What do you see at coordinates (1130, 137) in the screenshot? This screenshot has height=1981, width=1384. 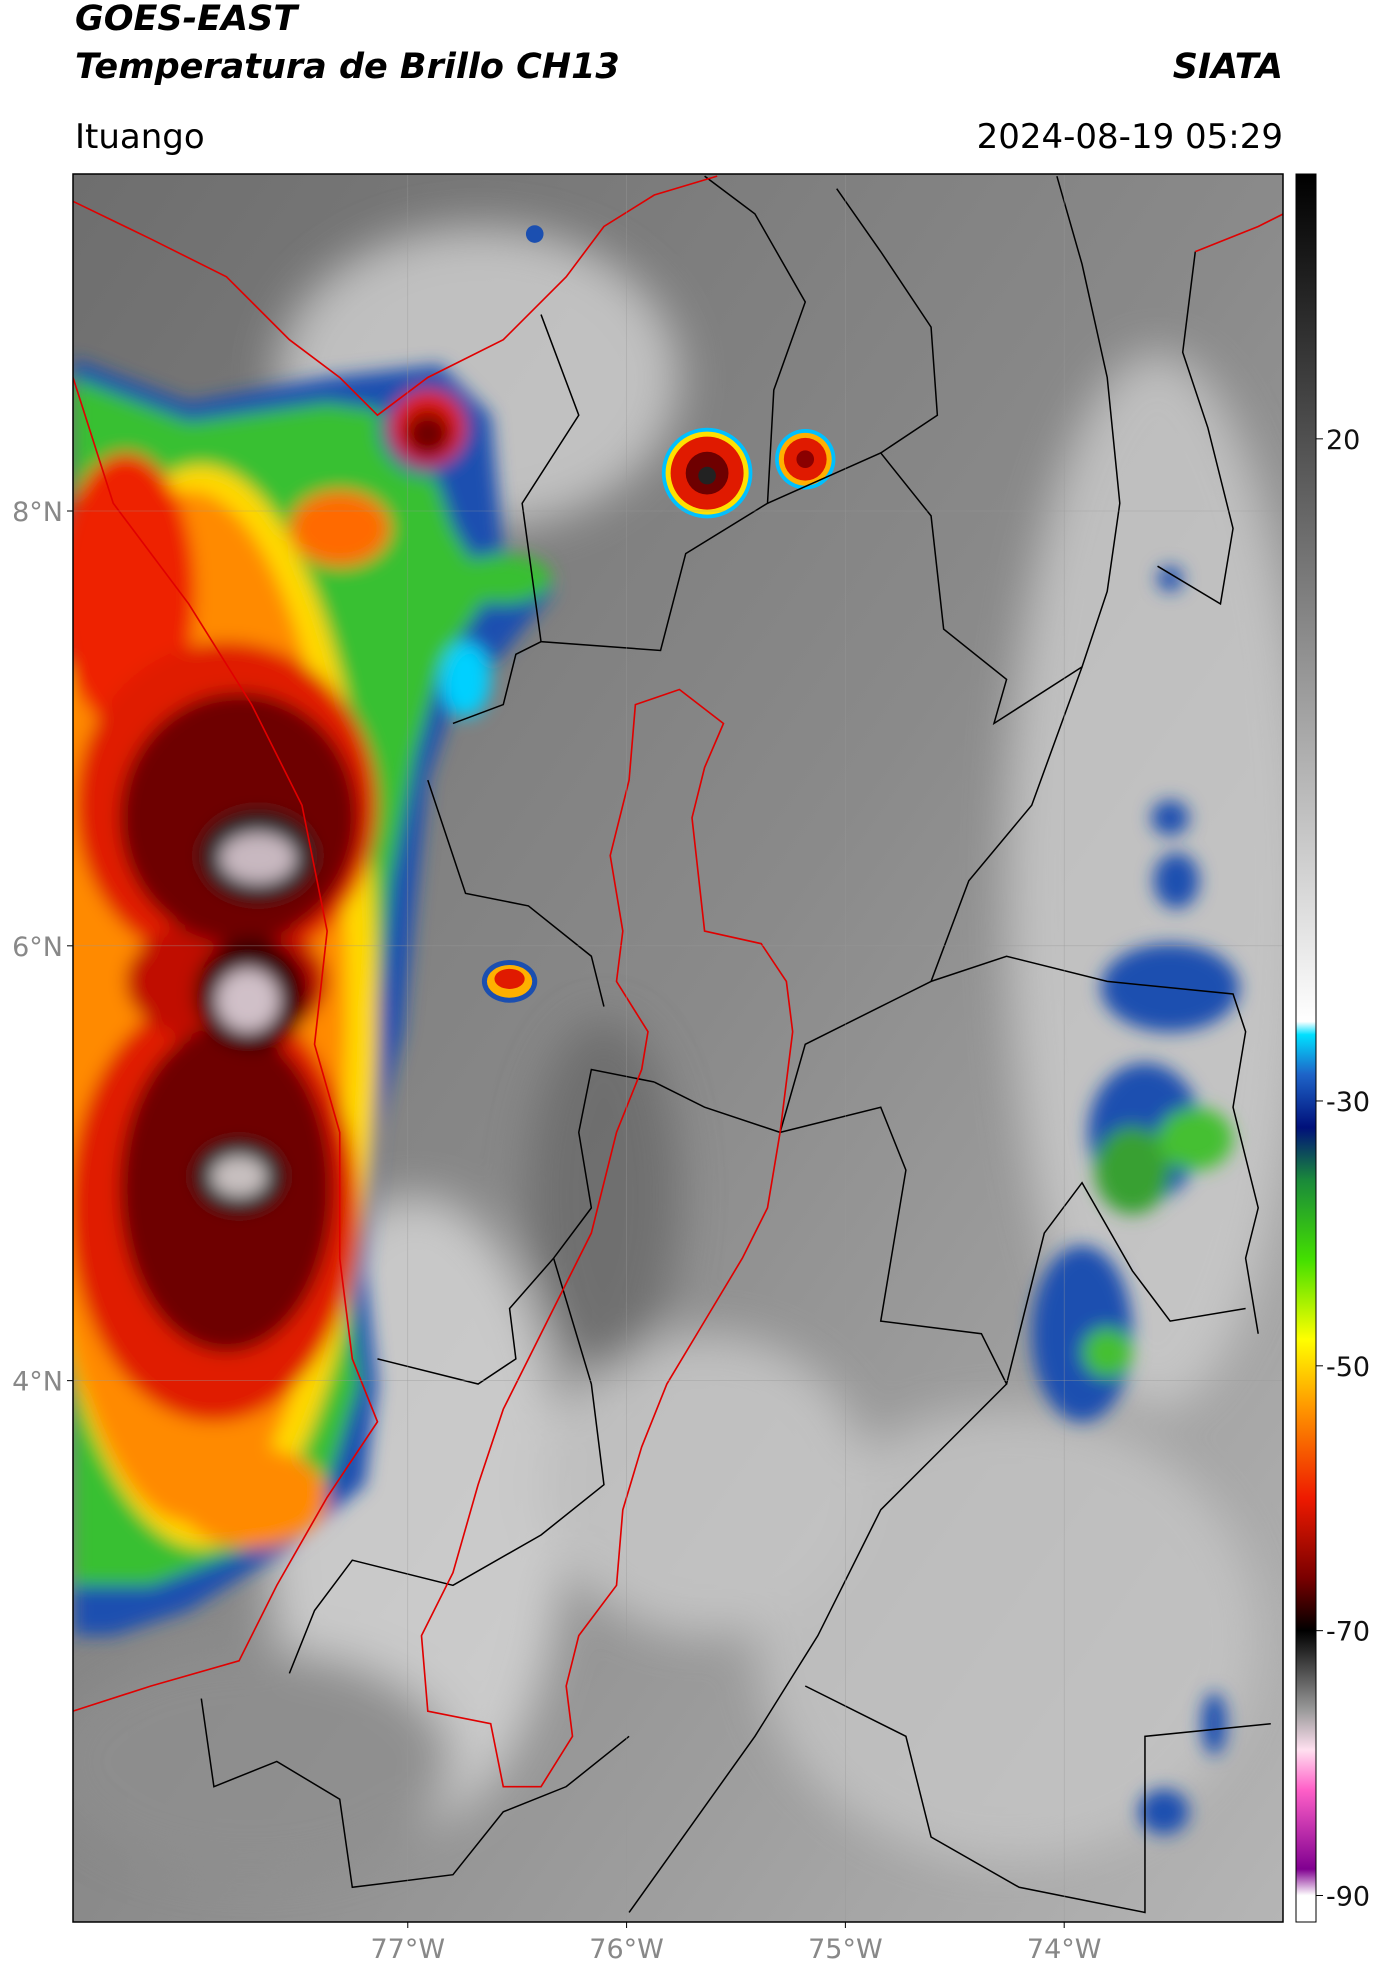 I see `datetime: 2024-08-19 05:29` at bounding box center [1130, 137].